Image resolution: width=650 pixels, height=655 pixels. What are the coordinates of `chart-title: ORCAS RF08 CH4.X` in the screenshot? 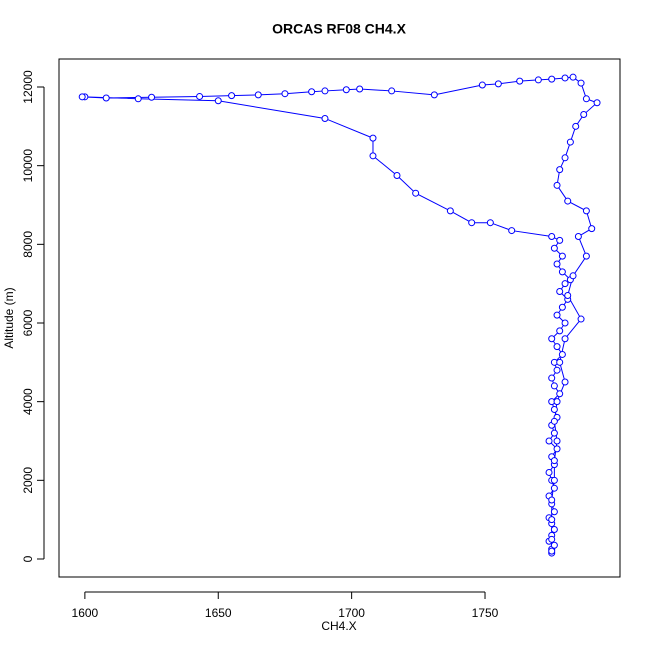 It's located at (339, 29).